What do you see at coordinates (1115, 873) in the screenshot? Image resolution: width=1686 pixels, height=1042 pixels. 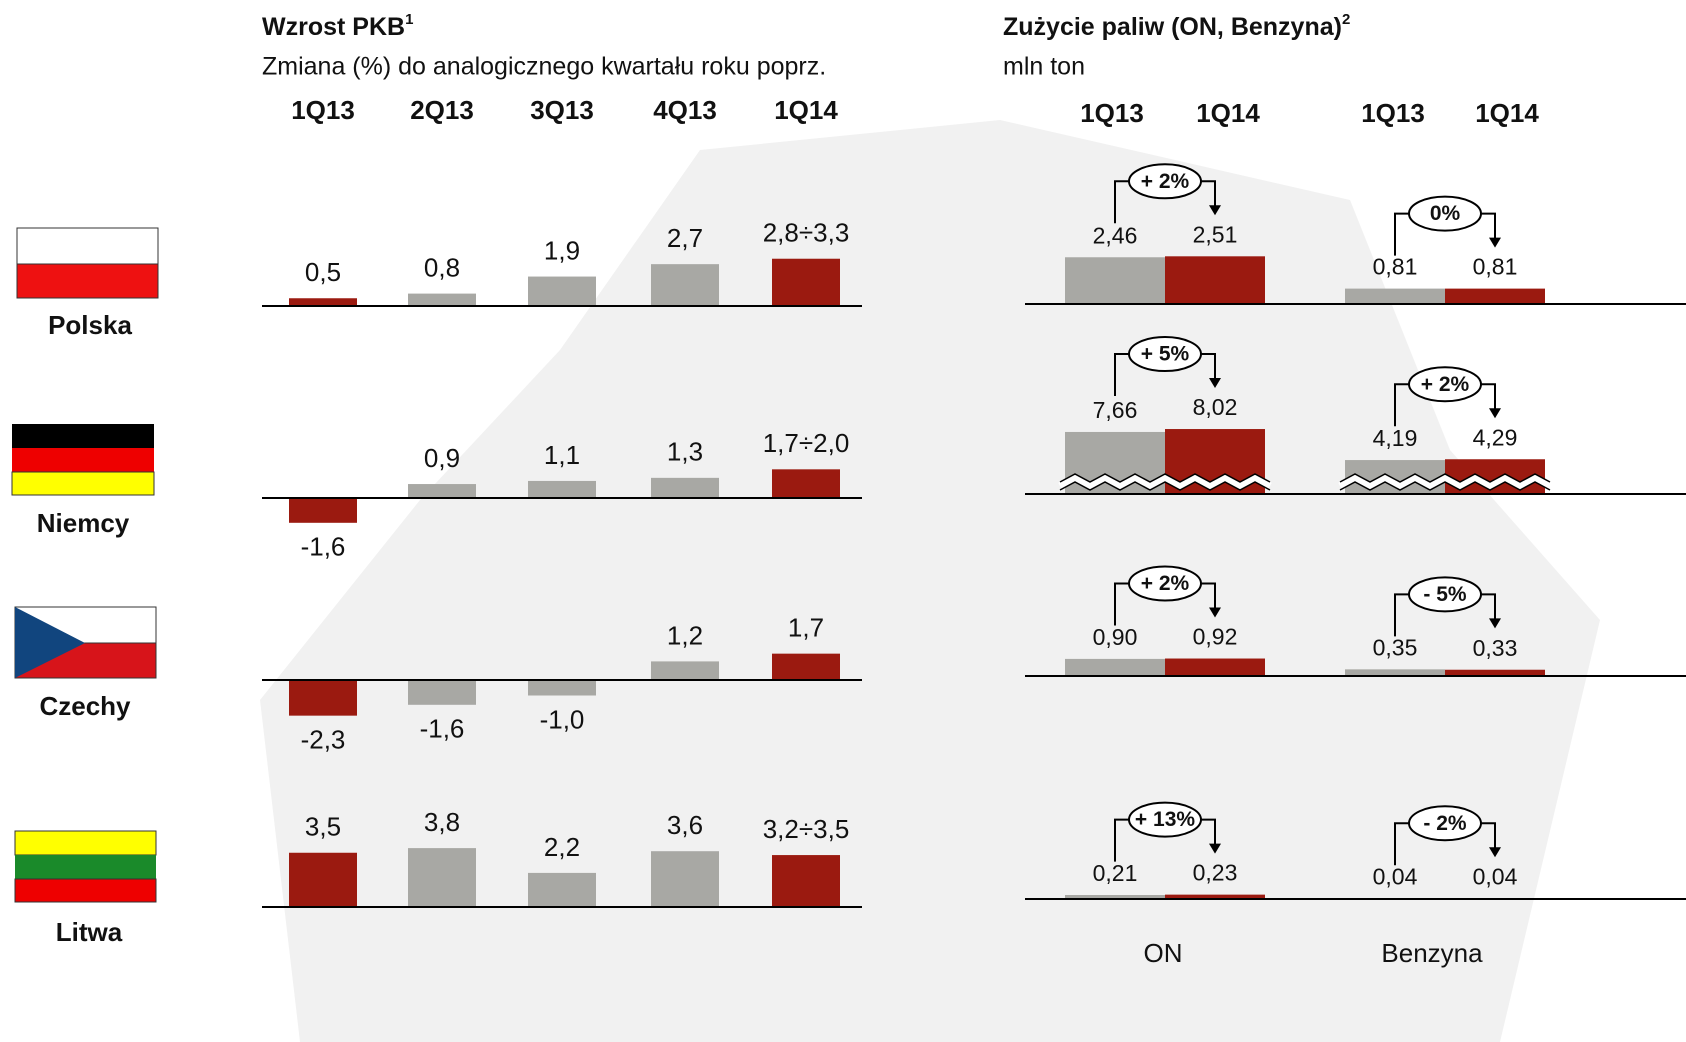 I see `value-label: 0,21` at bounding box center [1115, 873].